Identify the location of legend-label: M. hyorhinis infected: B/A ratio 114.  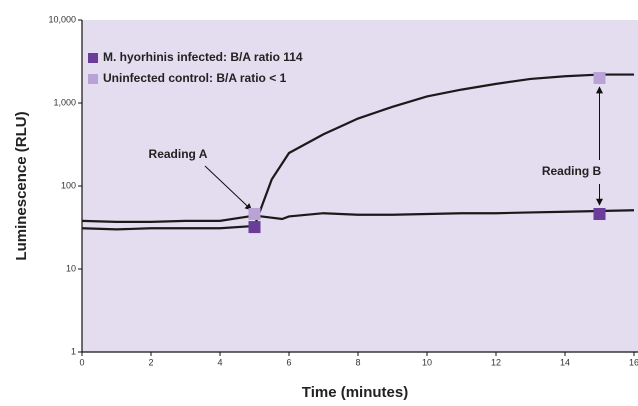
(203, 57).